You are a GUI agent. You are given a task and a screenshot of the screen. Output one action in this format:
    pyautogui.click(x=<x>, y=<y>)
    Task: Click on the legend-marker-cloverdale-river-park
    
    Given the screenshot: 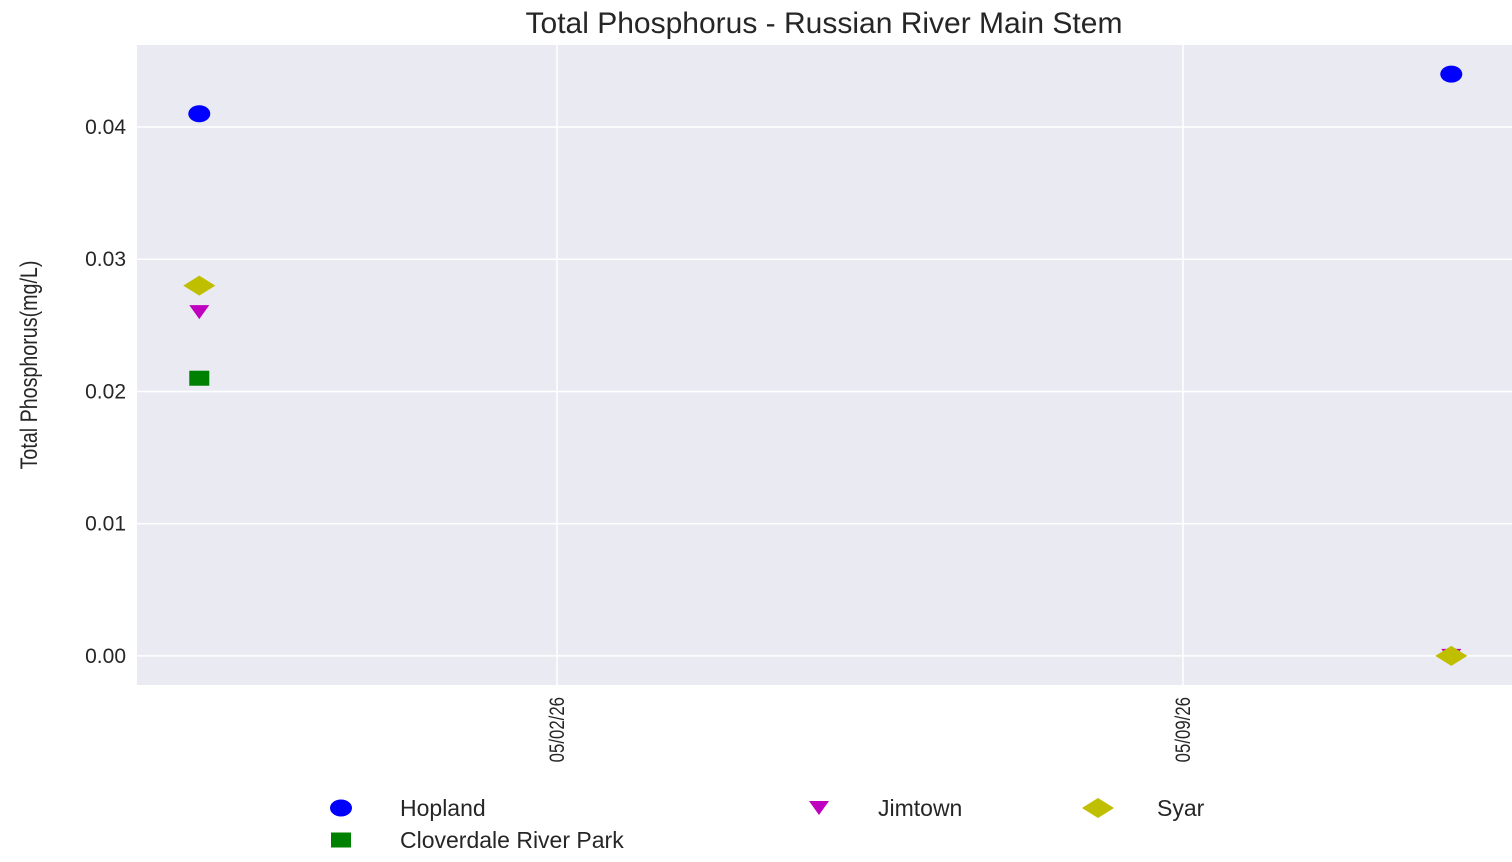 What is the action you would take?
    pyautogui.click(x=341, y=840)
    